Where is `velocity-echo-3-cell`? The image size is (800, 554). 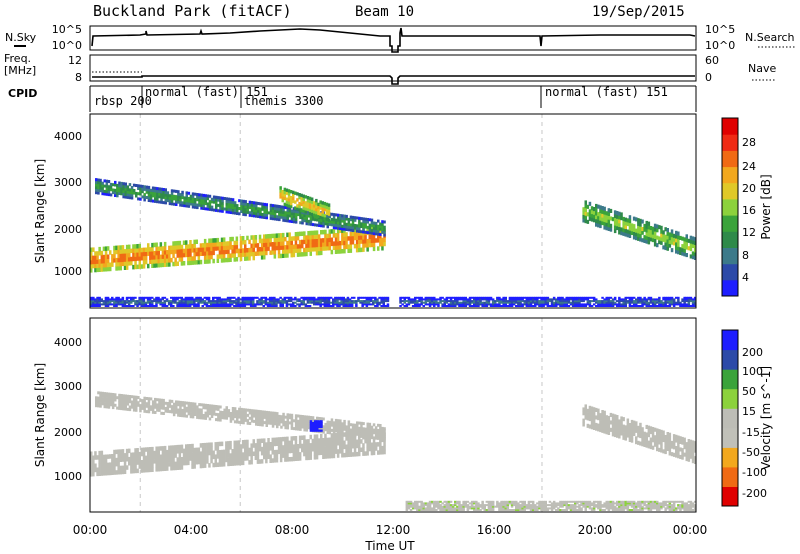 velocity-echo-3-cell is located at coordinates (317, 430).